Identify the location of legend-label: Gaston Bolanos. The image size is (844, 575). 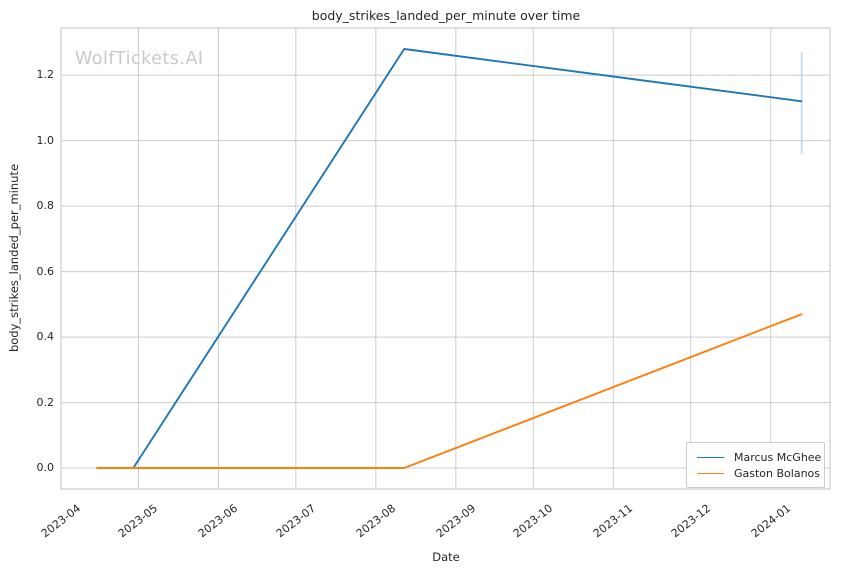
(777, 473).